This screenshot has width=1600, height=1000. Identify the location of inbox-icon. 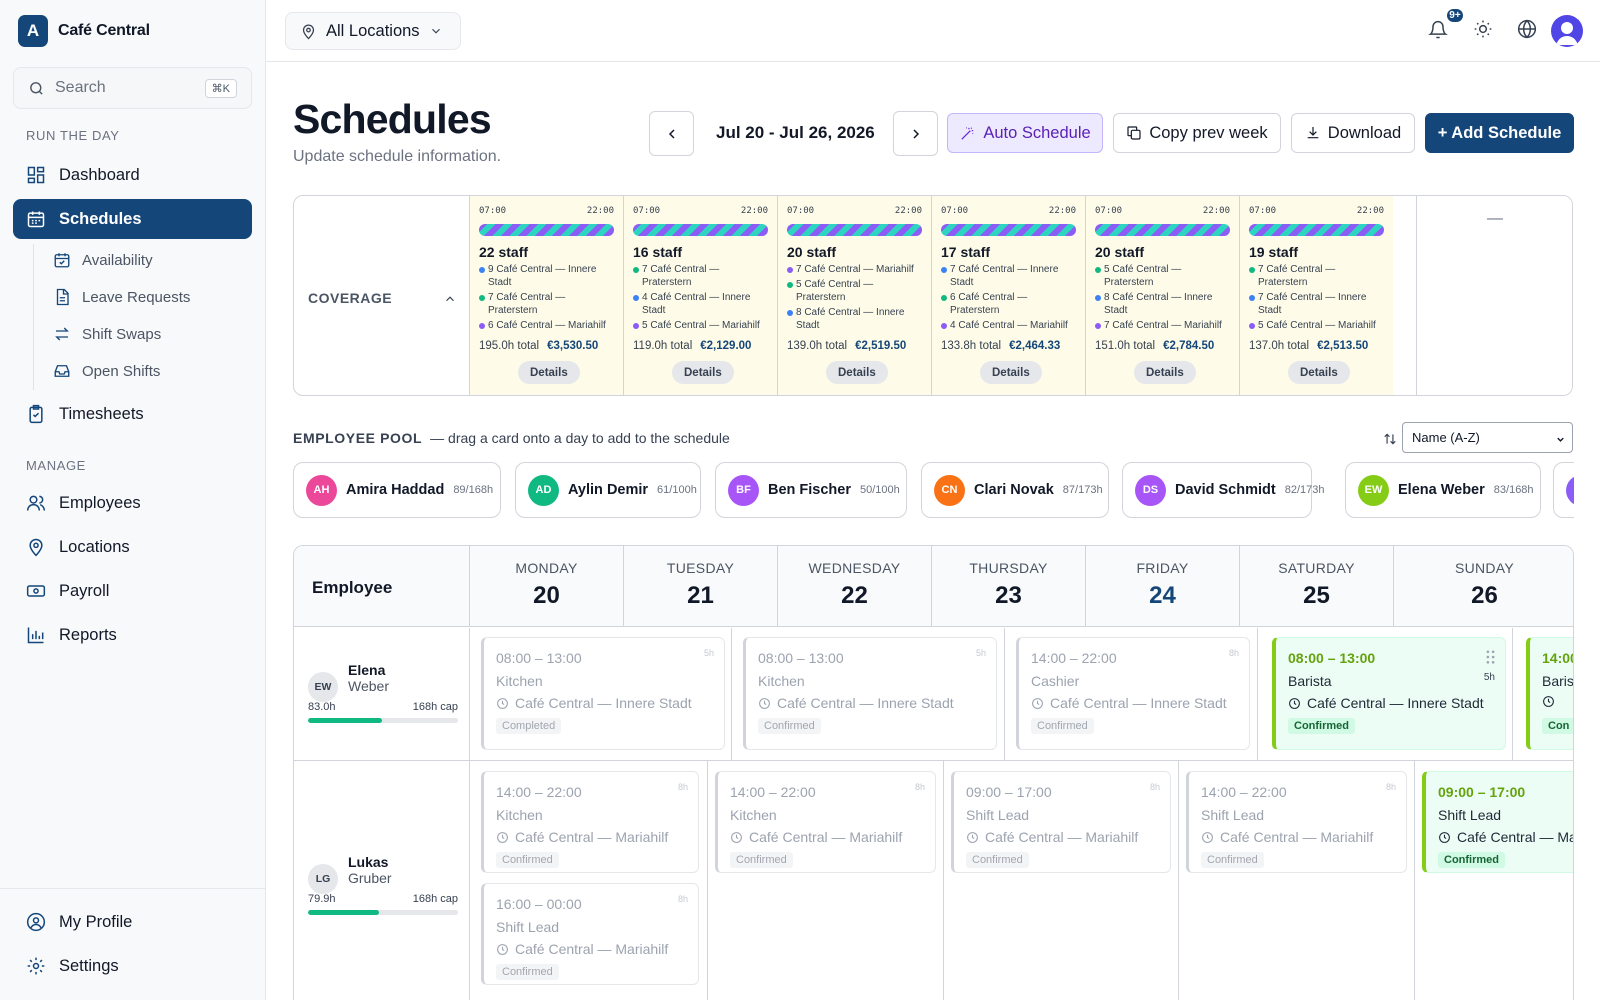
(62, 371).